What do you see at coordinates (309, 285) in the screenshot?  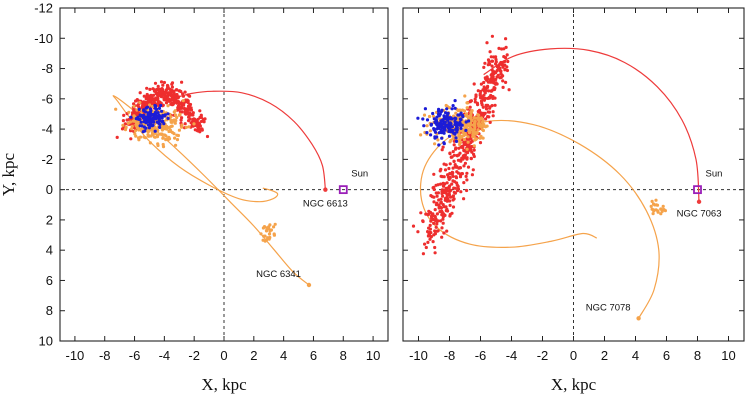 I see `orbit-start-point` at bounding box center [309, 285].